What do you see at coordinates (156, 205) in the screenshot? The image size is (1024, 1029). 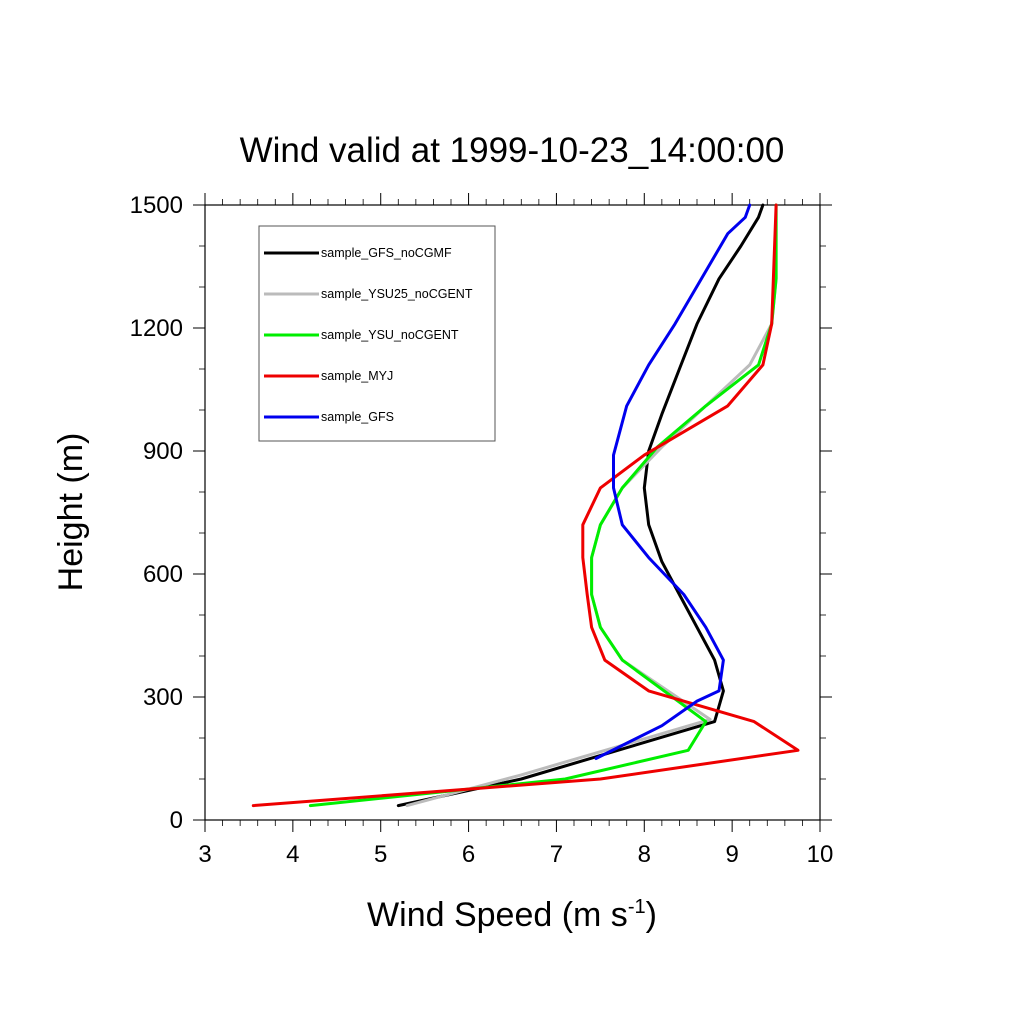 I see `y-tick-label: 1500` at bounding box center [156, 205].